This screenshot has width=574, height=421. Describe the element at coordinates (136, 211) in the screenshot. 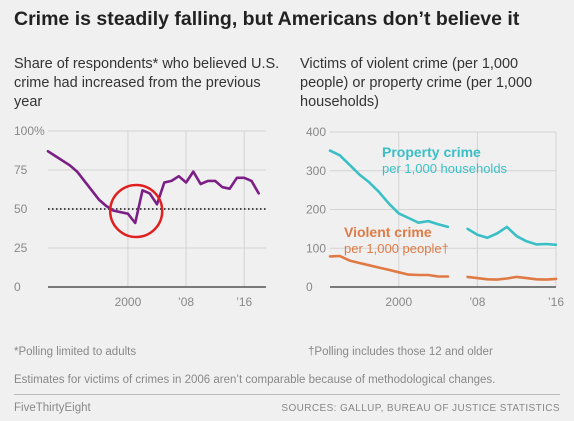

I see `highlight-circle` at that location.